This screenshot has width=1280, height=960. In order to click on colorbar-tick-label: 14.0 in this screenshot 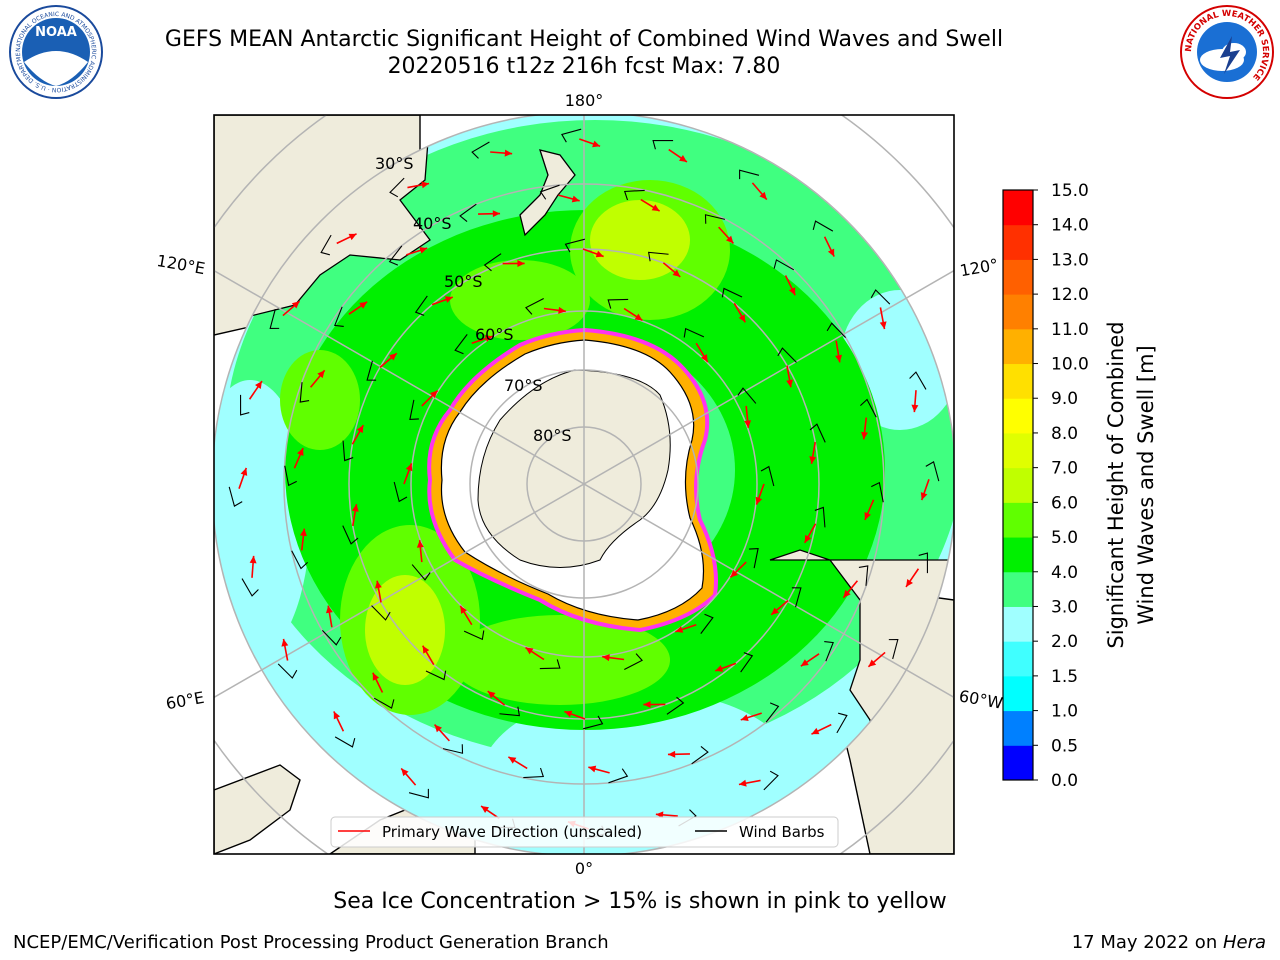, I will do `click(1070, 226)`.